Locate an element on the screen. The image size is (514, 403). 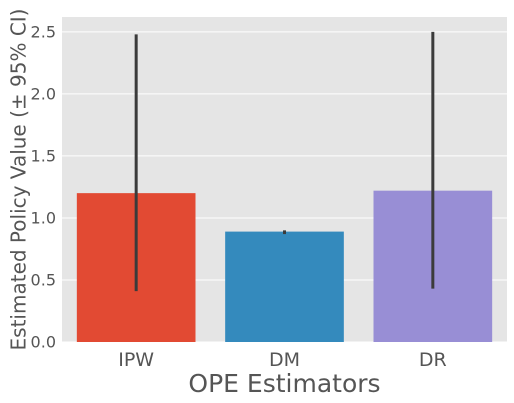
y-axis-ticks: 0.0 0.5 1.0 1.5 2.0 2.5 is located at coordinates (43, 186).